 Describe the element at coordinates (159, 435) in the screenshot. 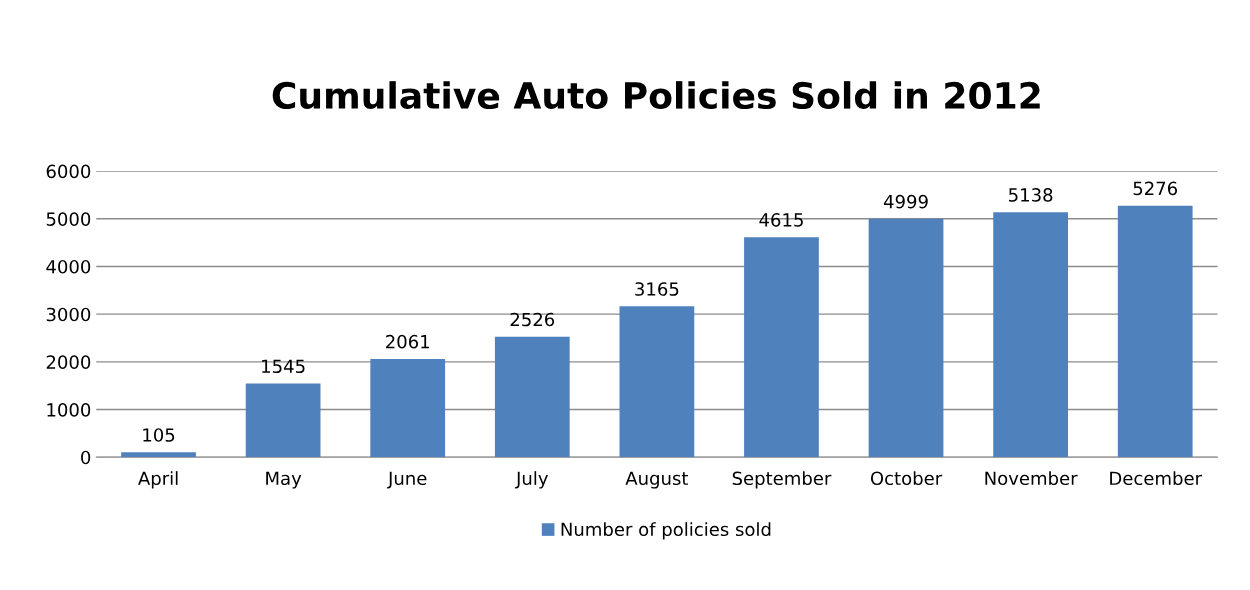

I see `data-label: 105` at that location.